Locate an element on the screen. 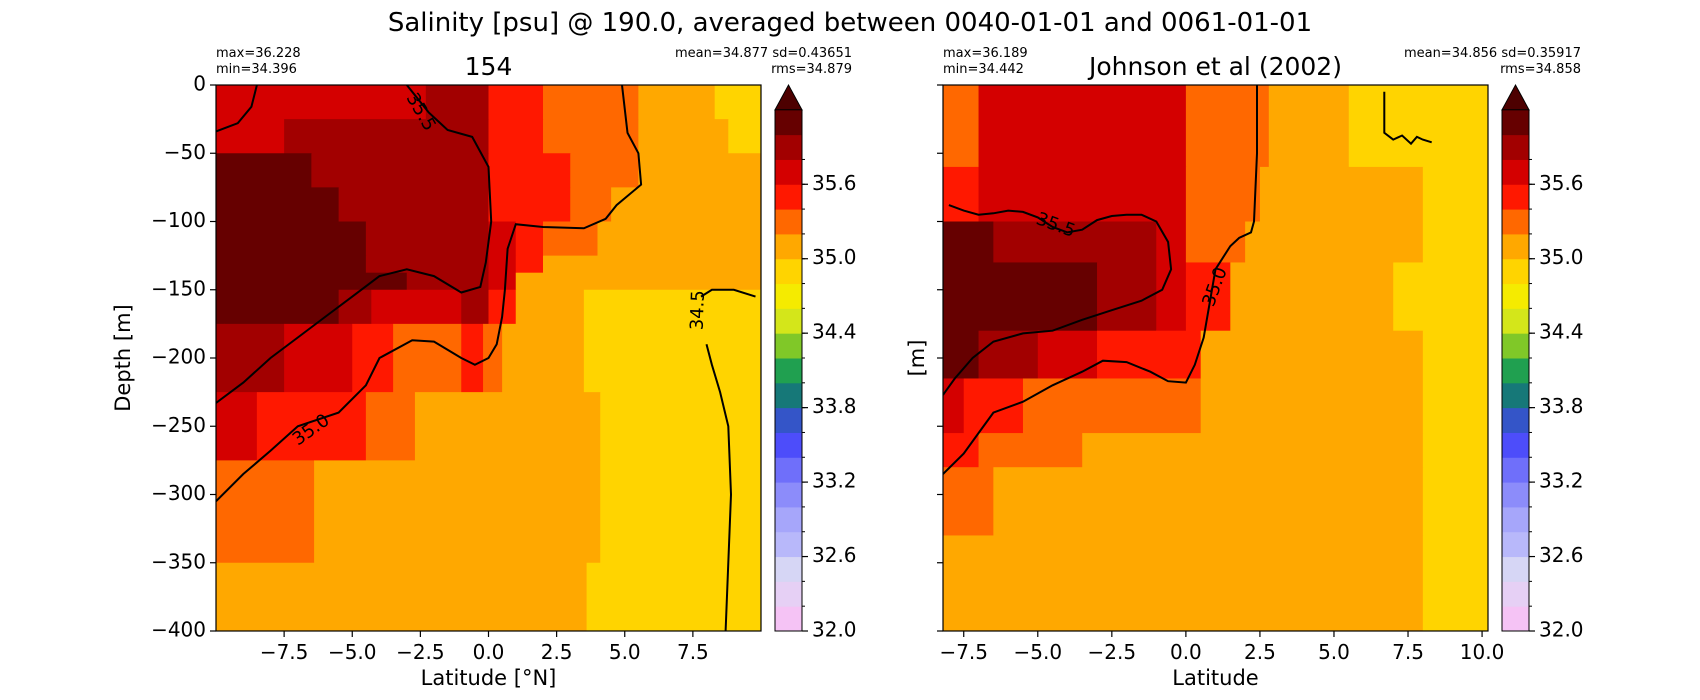  y-axis-label: [m] is located at coordinates (917, 358).